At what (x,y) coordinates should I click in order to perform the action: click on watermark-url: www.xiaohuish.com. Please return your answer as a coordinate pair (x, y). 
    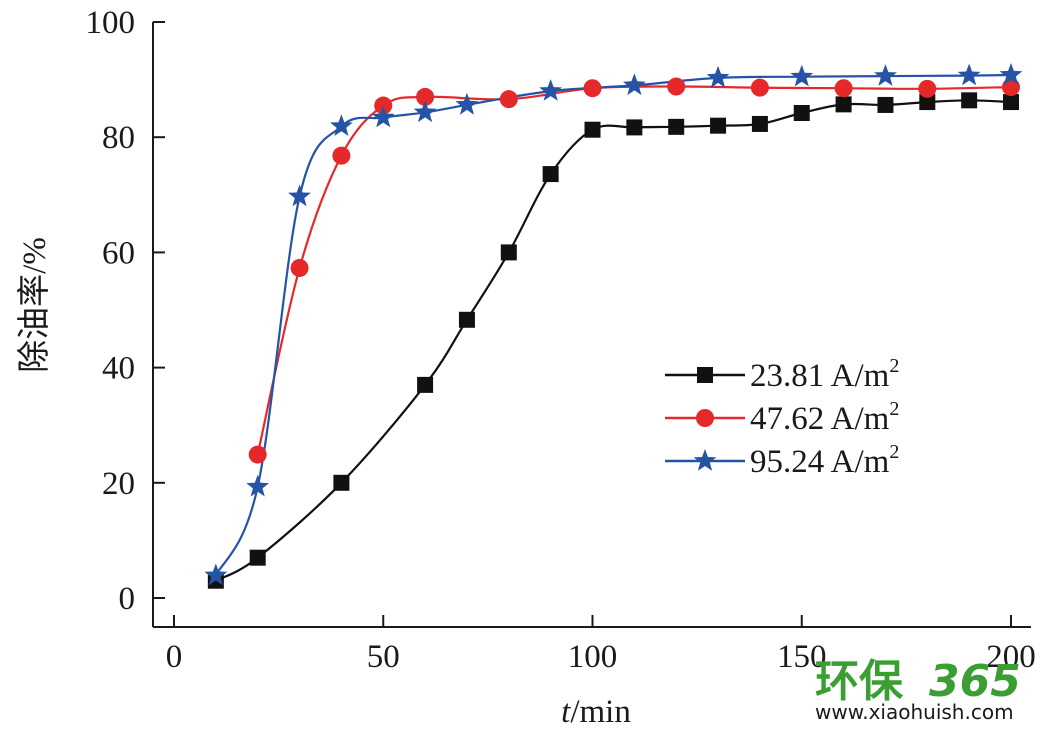
    Looking at the image, I should click on (914, 712).